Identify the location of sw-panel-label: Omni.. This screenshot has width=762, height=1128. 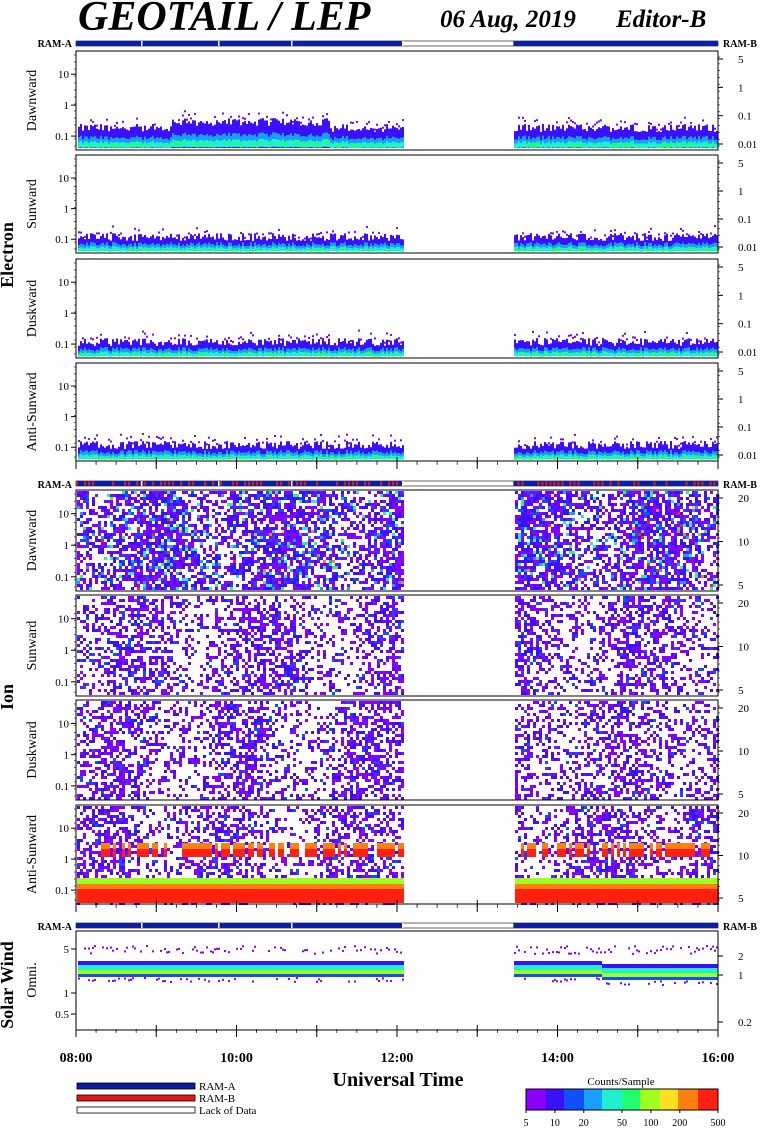
(32, 979).